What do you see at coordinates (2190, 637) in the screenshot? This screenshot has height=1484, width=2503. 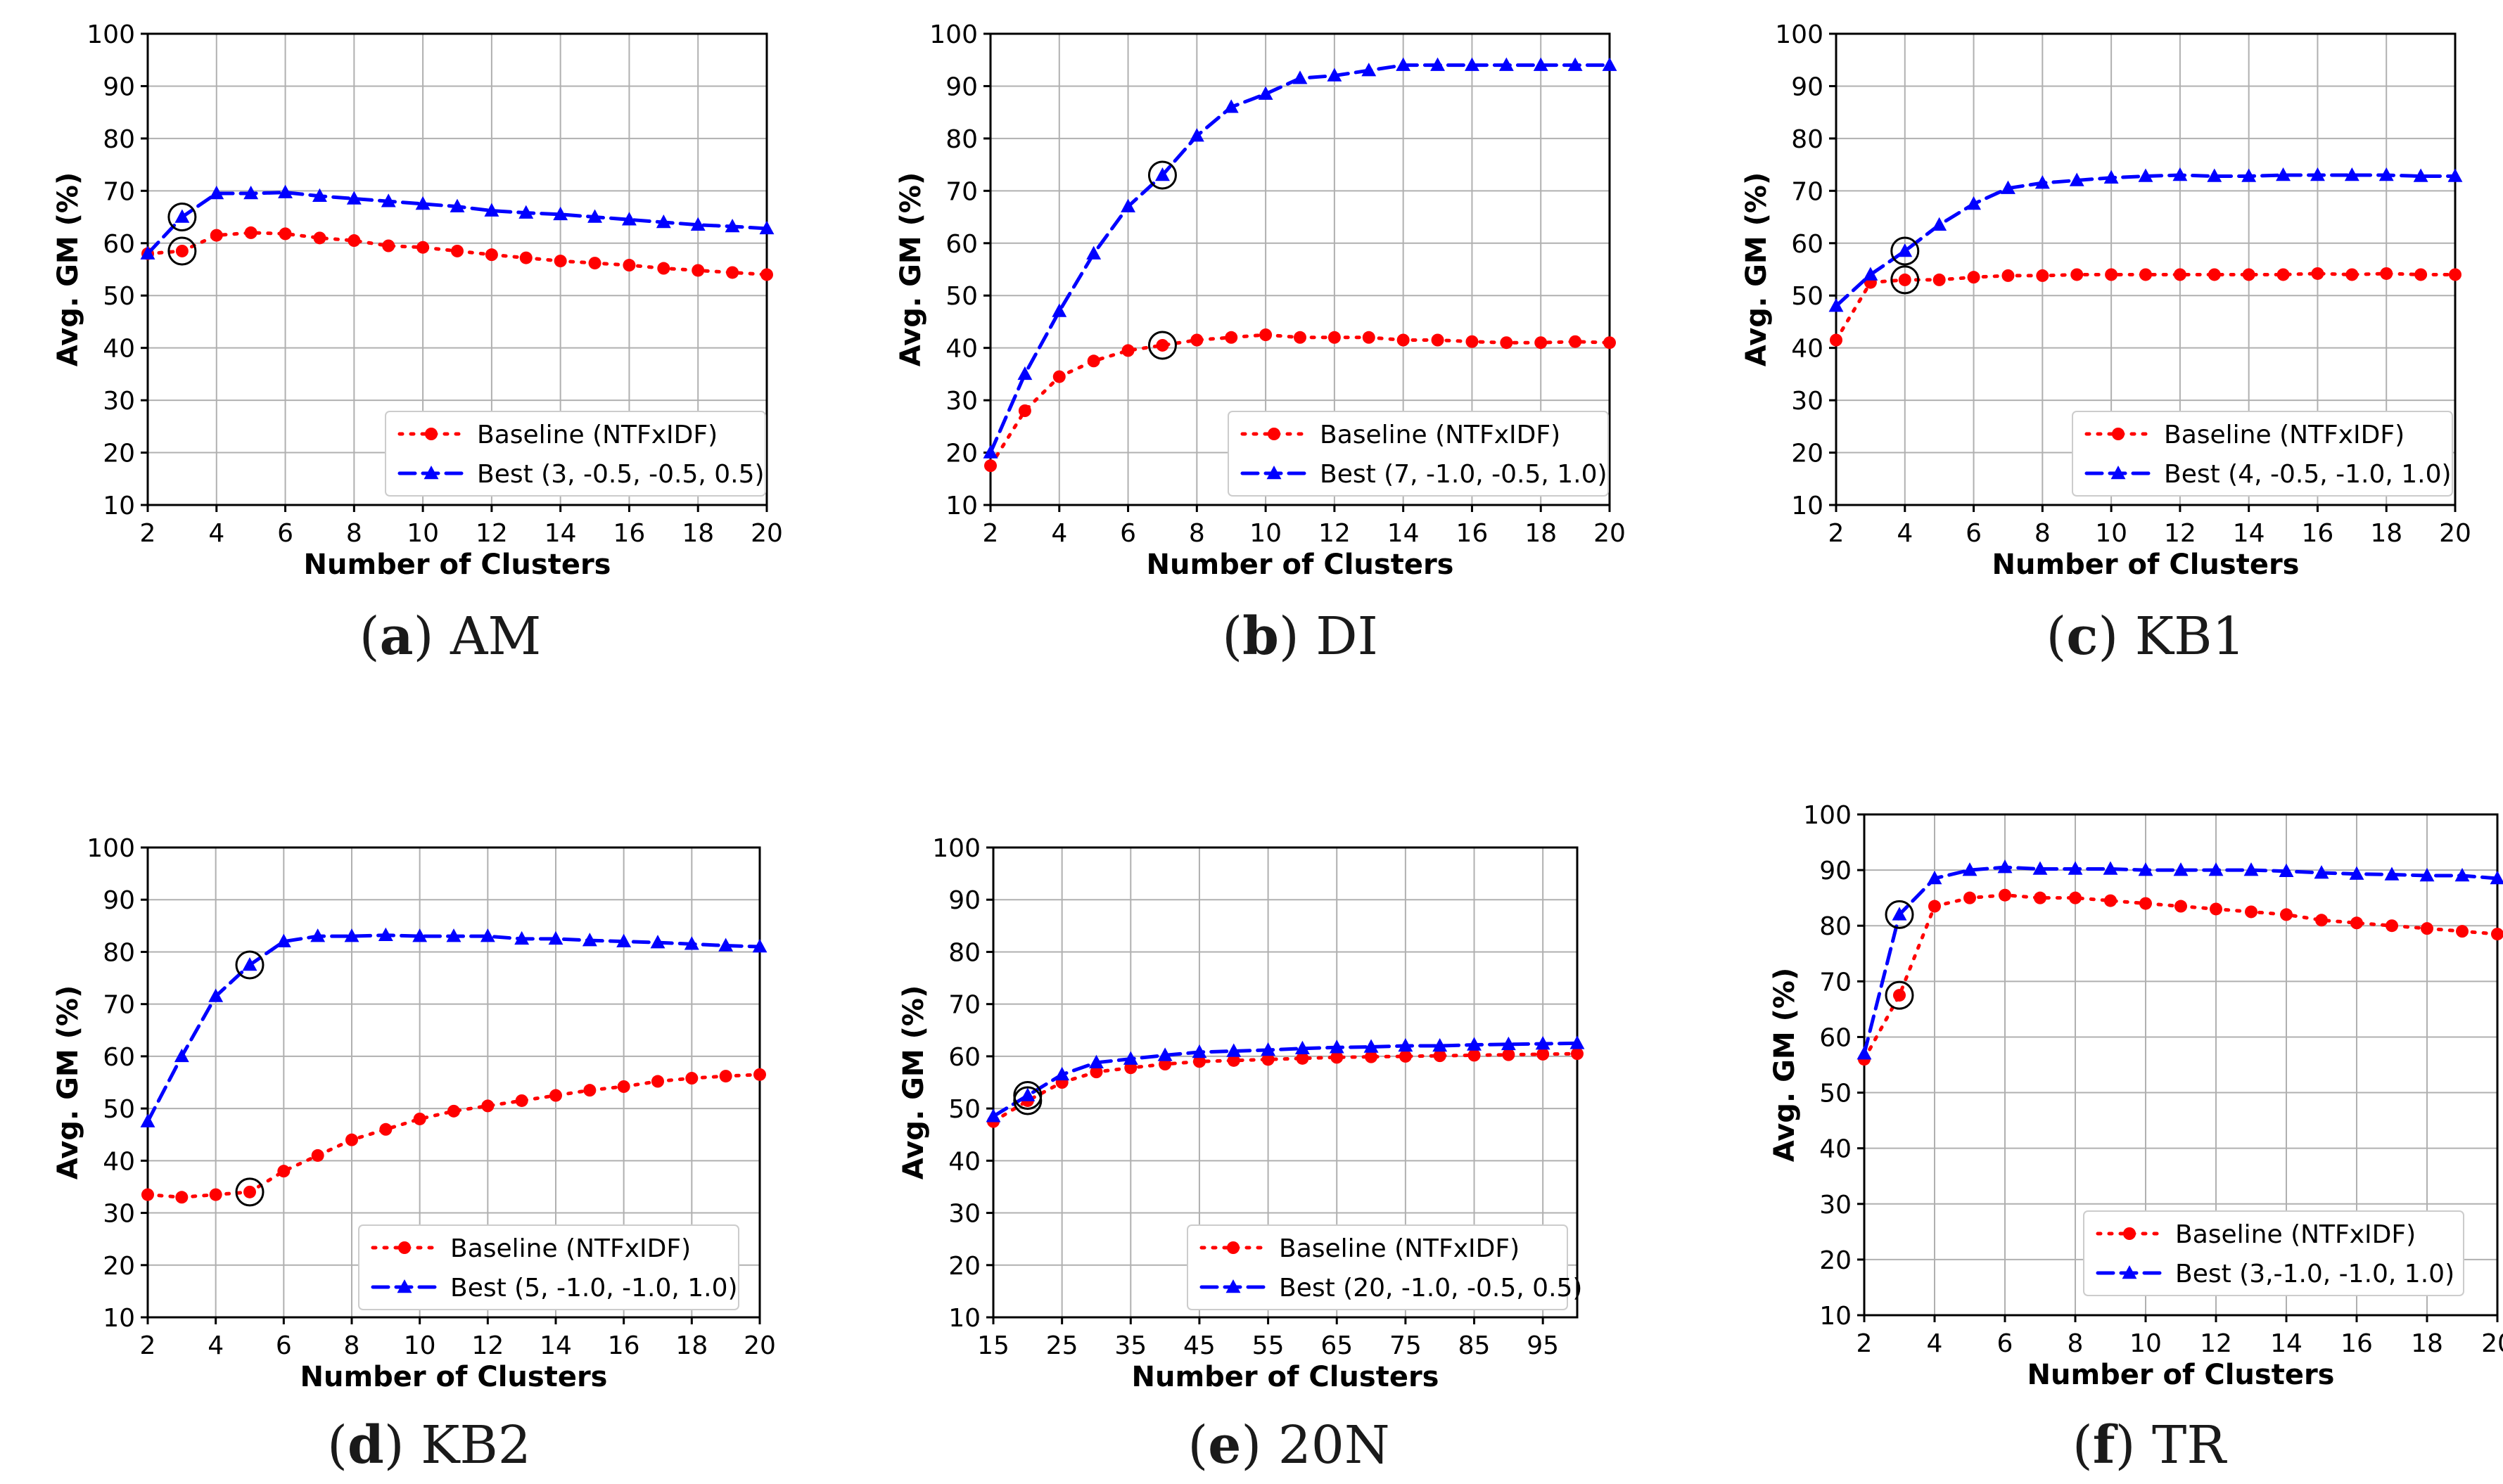 I see `caption-dataset-name: KB1` at bounding box center [2190, 637].